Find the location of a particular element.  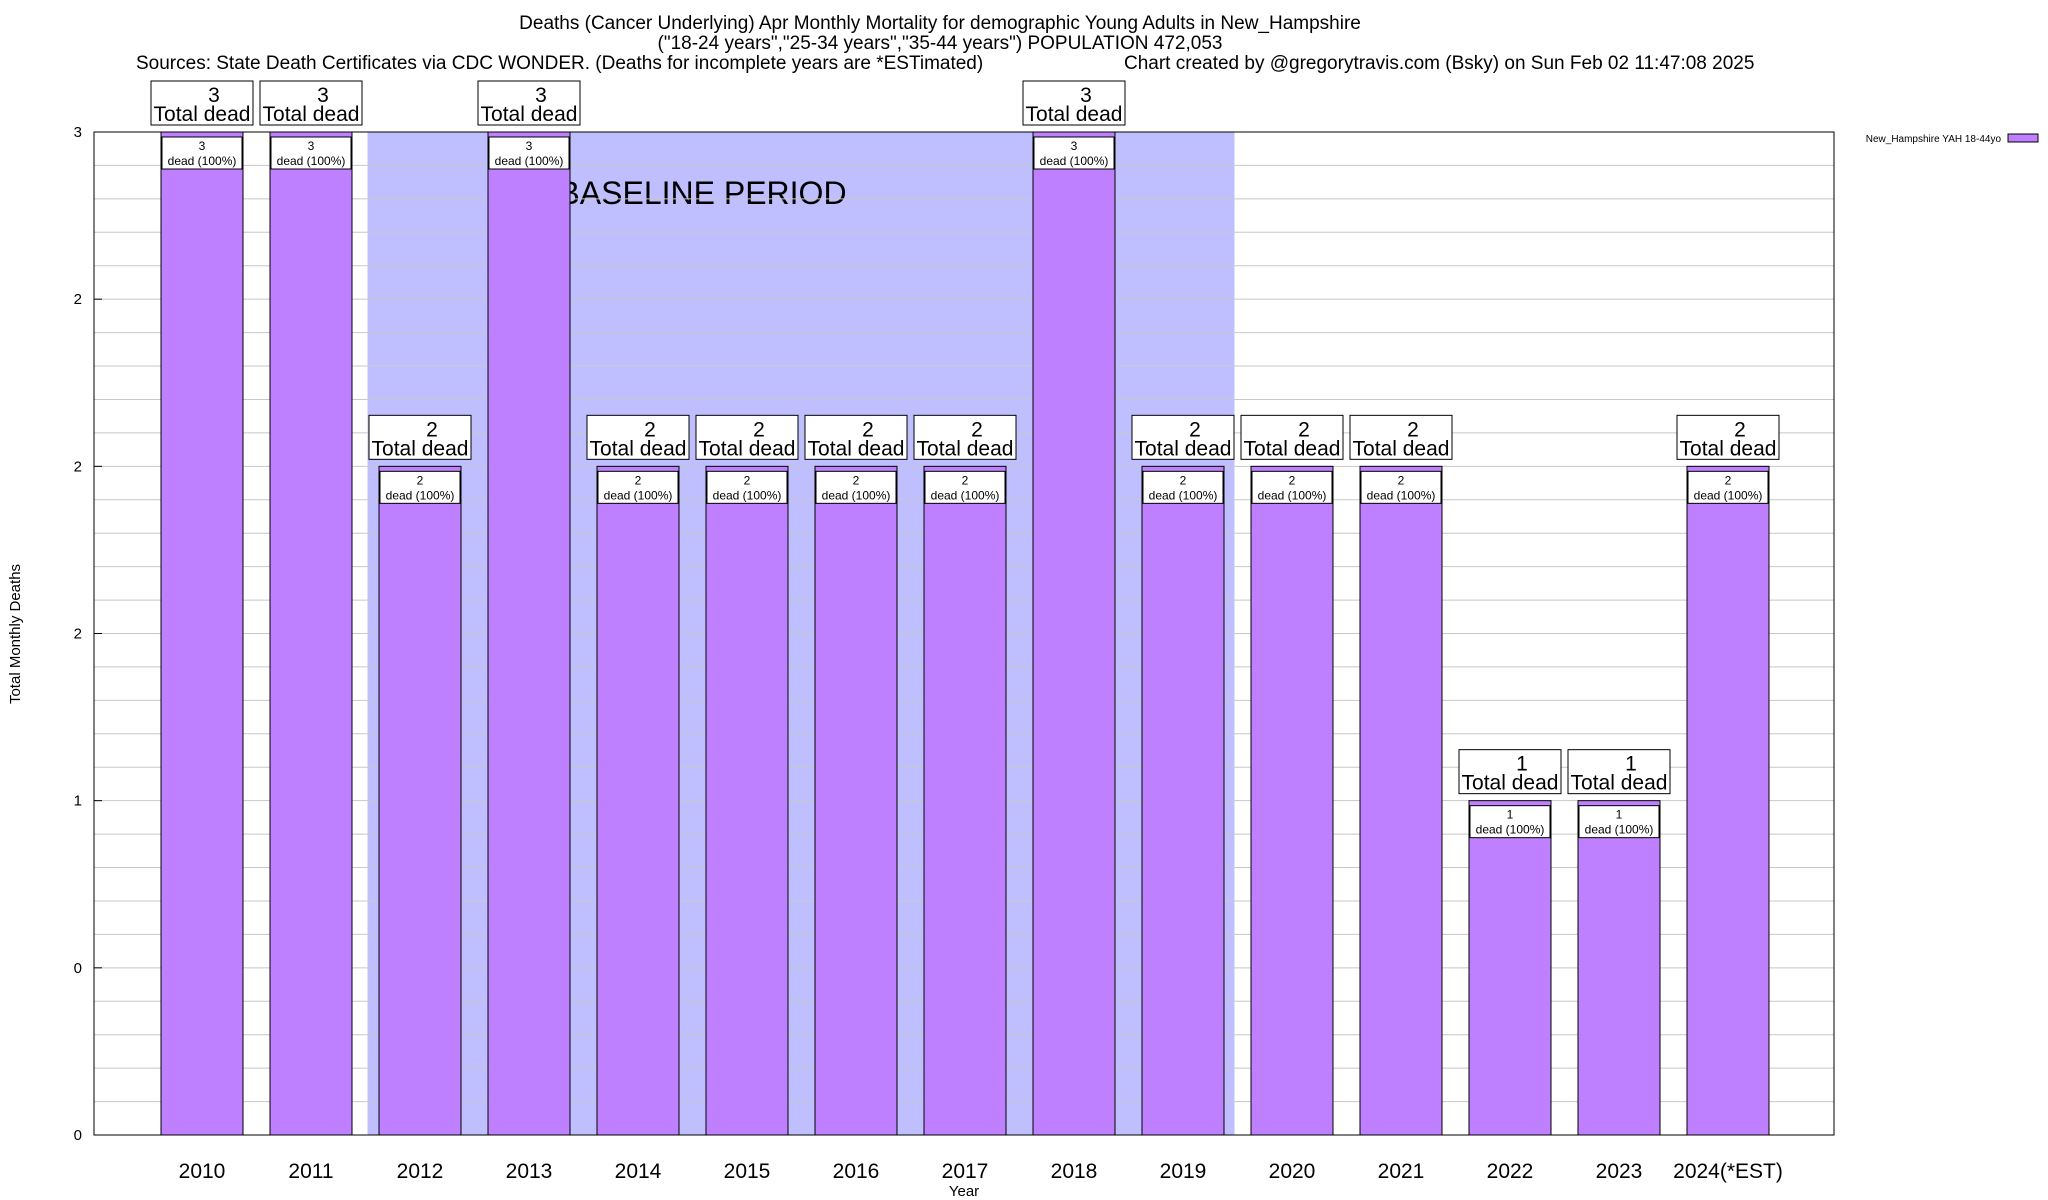

bar-2014 is located at coordinates (638, 800).